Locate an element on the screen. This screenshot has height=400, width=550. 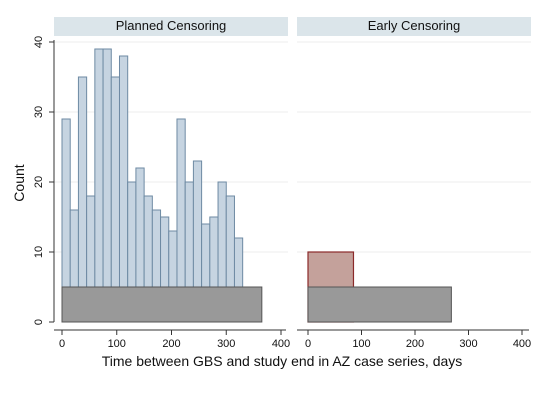
y-axis-title: Count is located at coordinates (19, 182).